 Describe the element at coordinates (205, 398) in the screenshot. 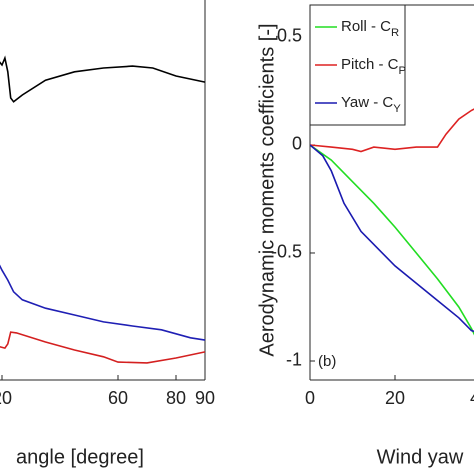

I see `x-tick-label: 90` at that location.